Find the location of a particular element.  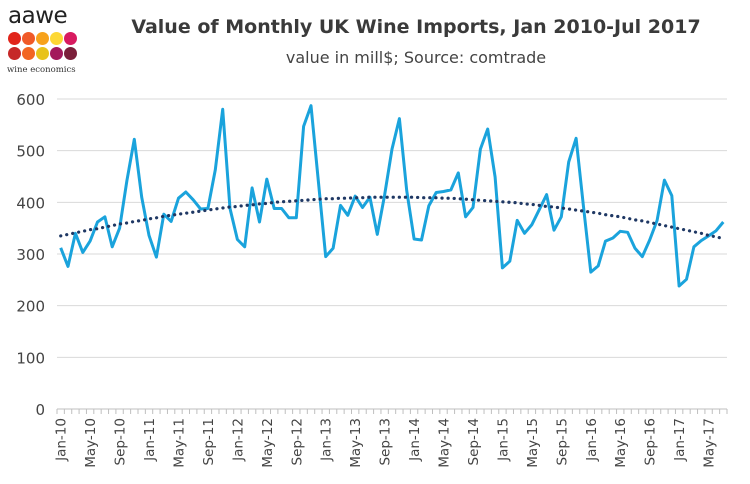

x-tick-label: May-15 is located at coordinates (533, 443).